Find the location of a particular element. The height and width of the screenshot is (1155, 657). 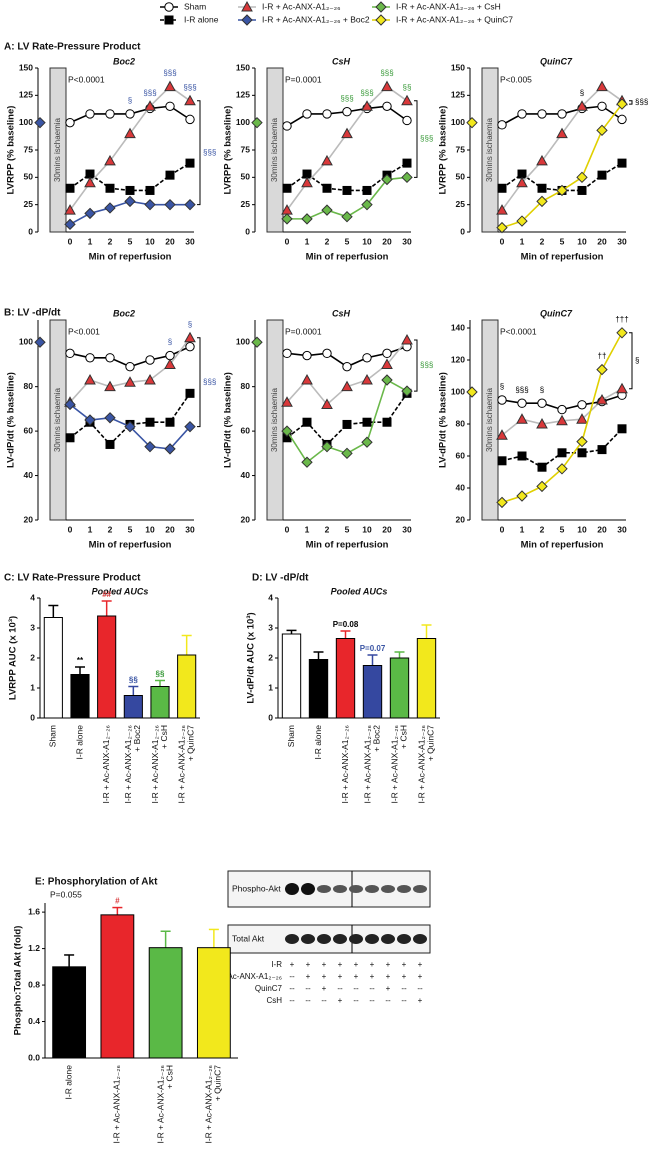

x-tick-label: 1 is located at coordinates (522, 529).